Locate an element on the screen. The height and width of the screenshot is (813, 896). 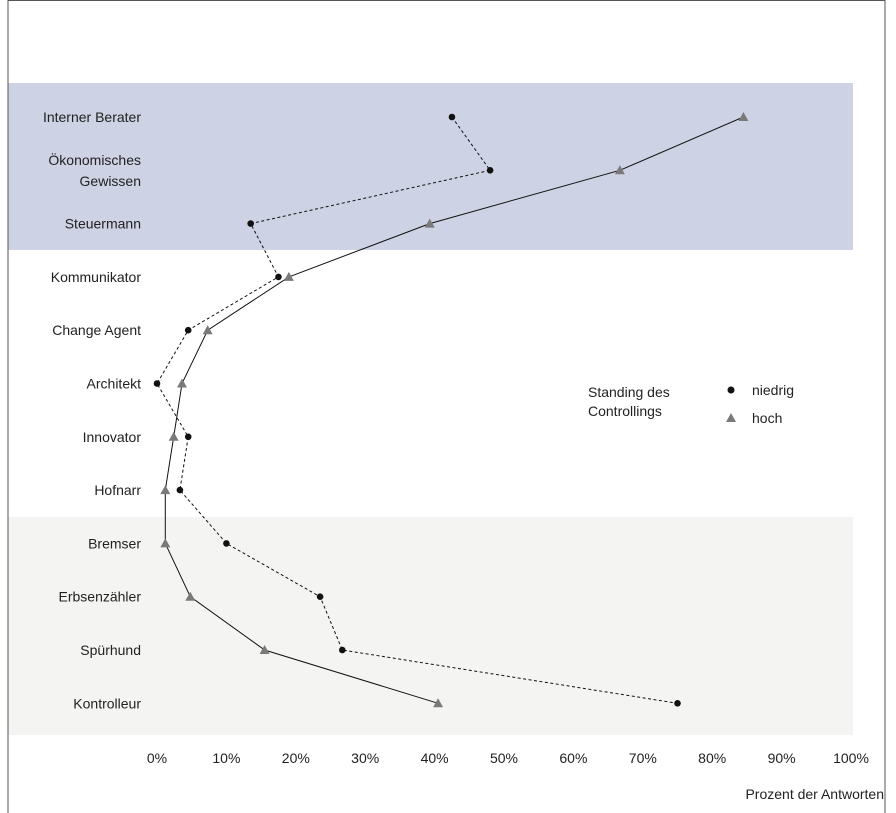
x-tick-label-5: 50% is located at coordinates (504, 758).